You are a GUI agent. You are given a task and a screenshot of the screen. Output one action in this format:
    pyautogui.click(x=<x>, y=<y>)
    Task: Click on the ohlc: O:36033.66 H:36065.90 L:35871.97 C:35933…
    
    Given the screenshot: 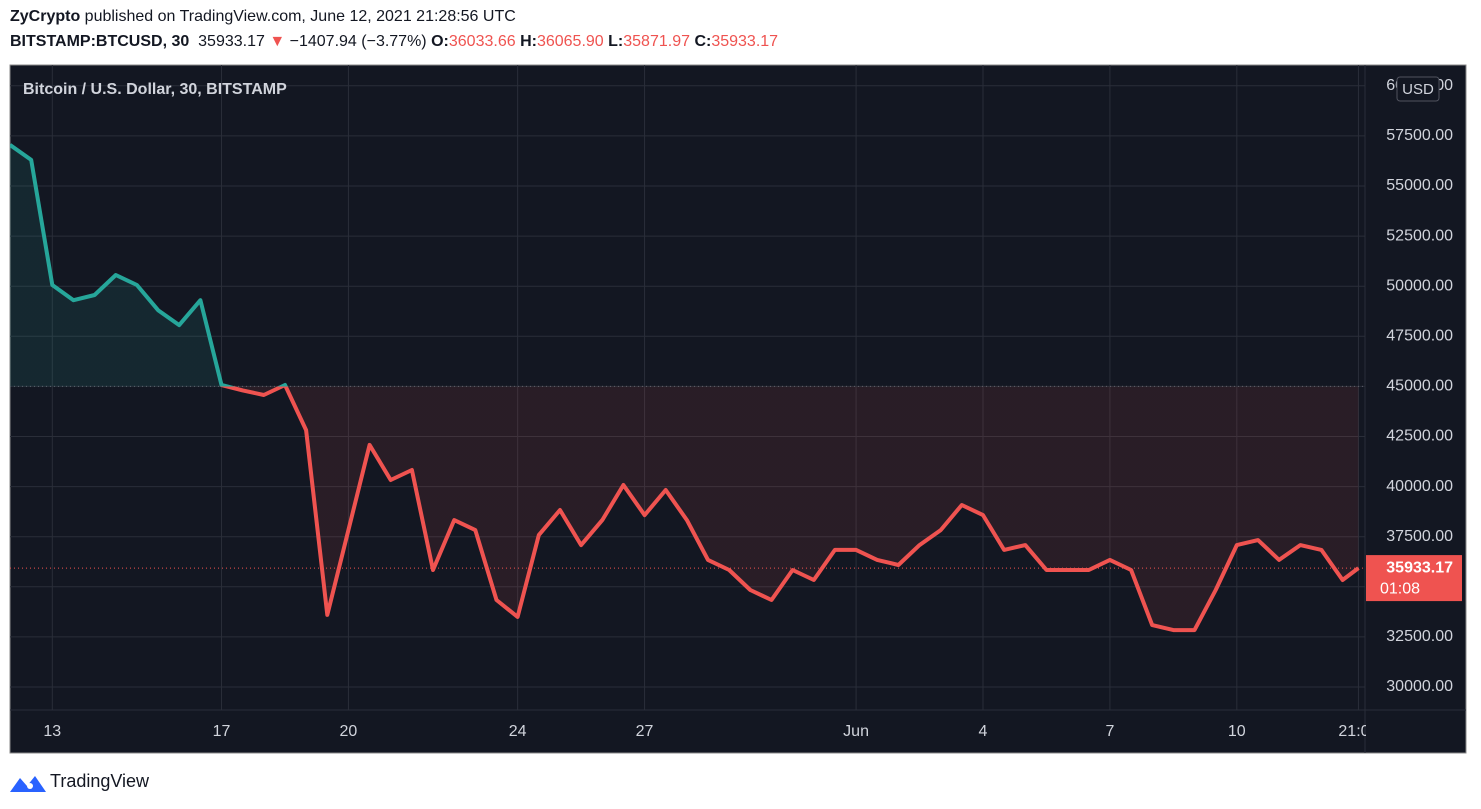 What is the action you would take?
    pyautogui.click(x=606, y=41)
    